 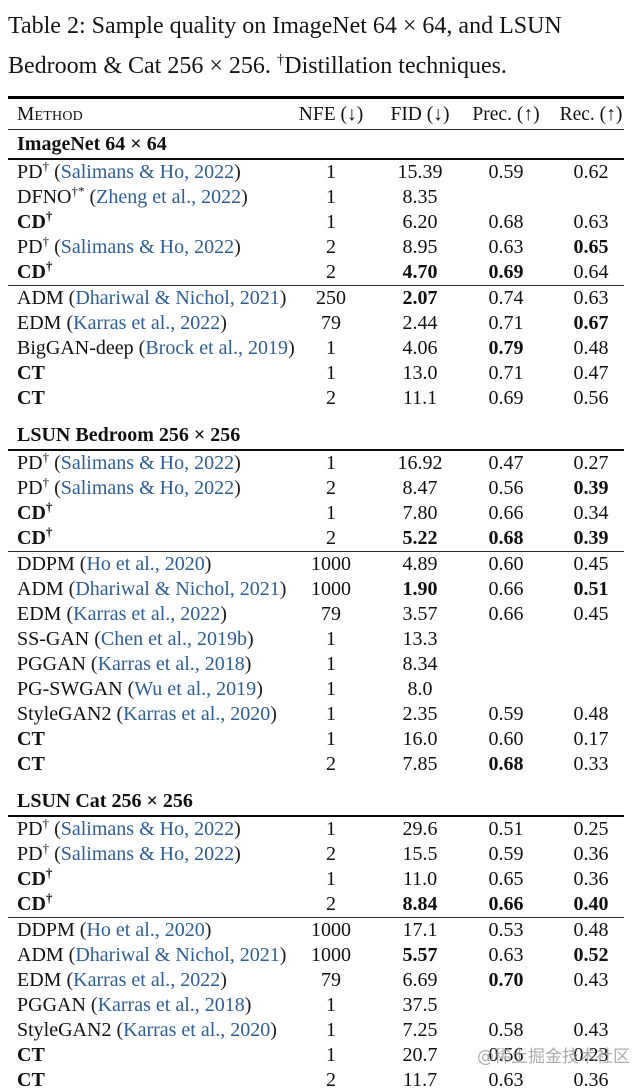 I want to click on prec-value: 0.53, so click(x=506, y=930).